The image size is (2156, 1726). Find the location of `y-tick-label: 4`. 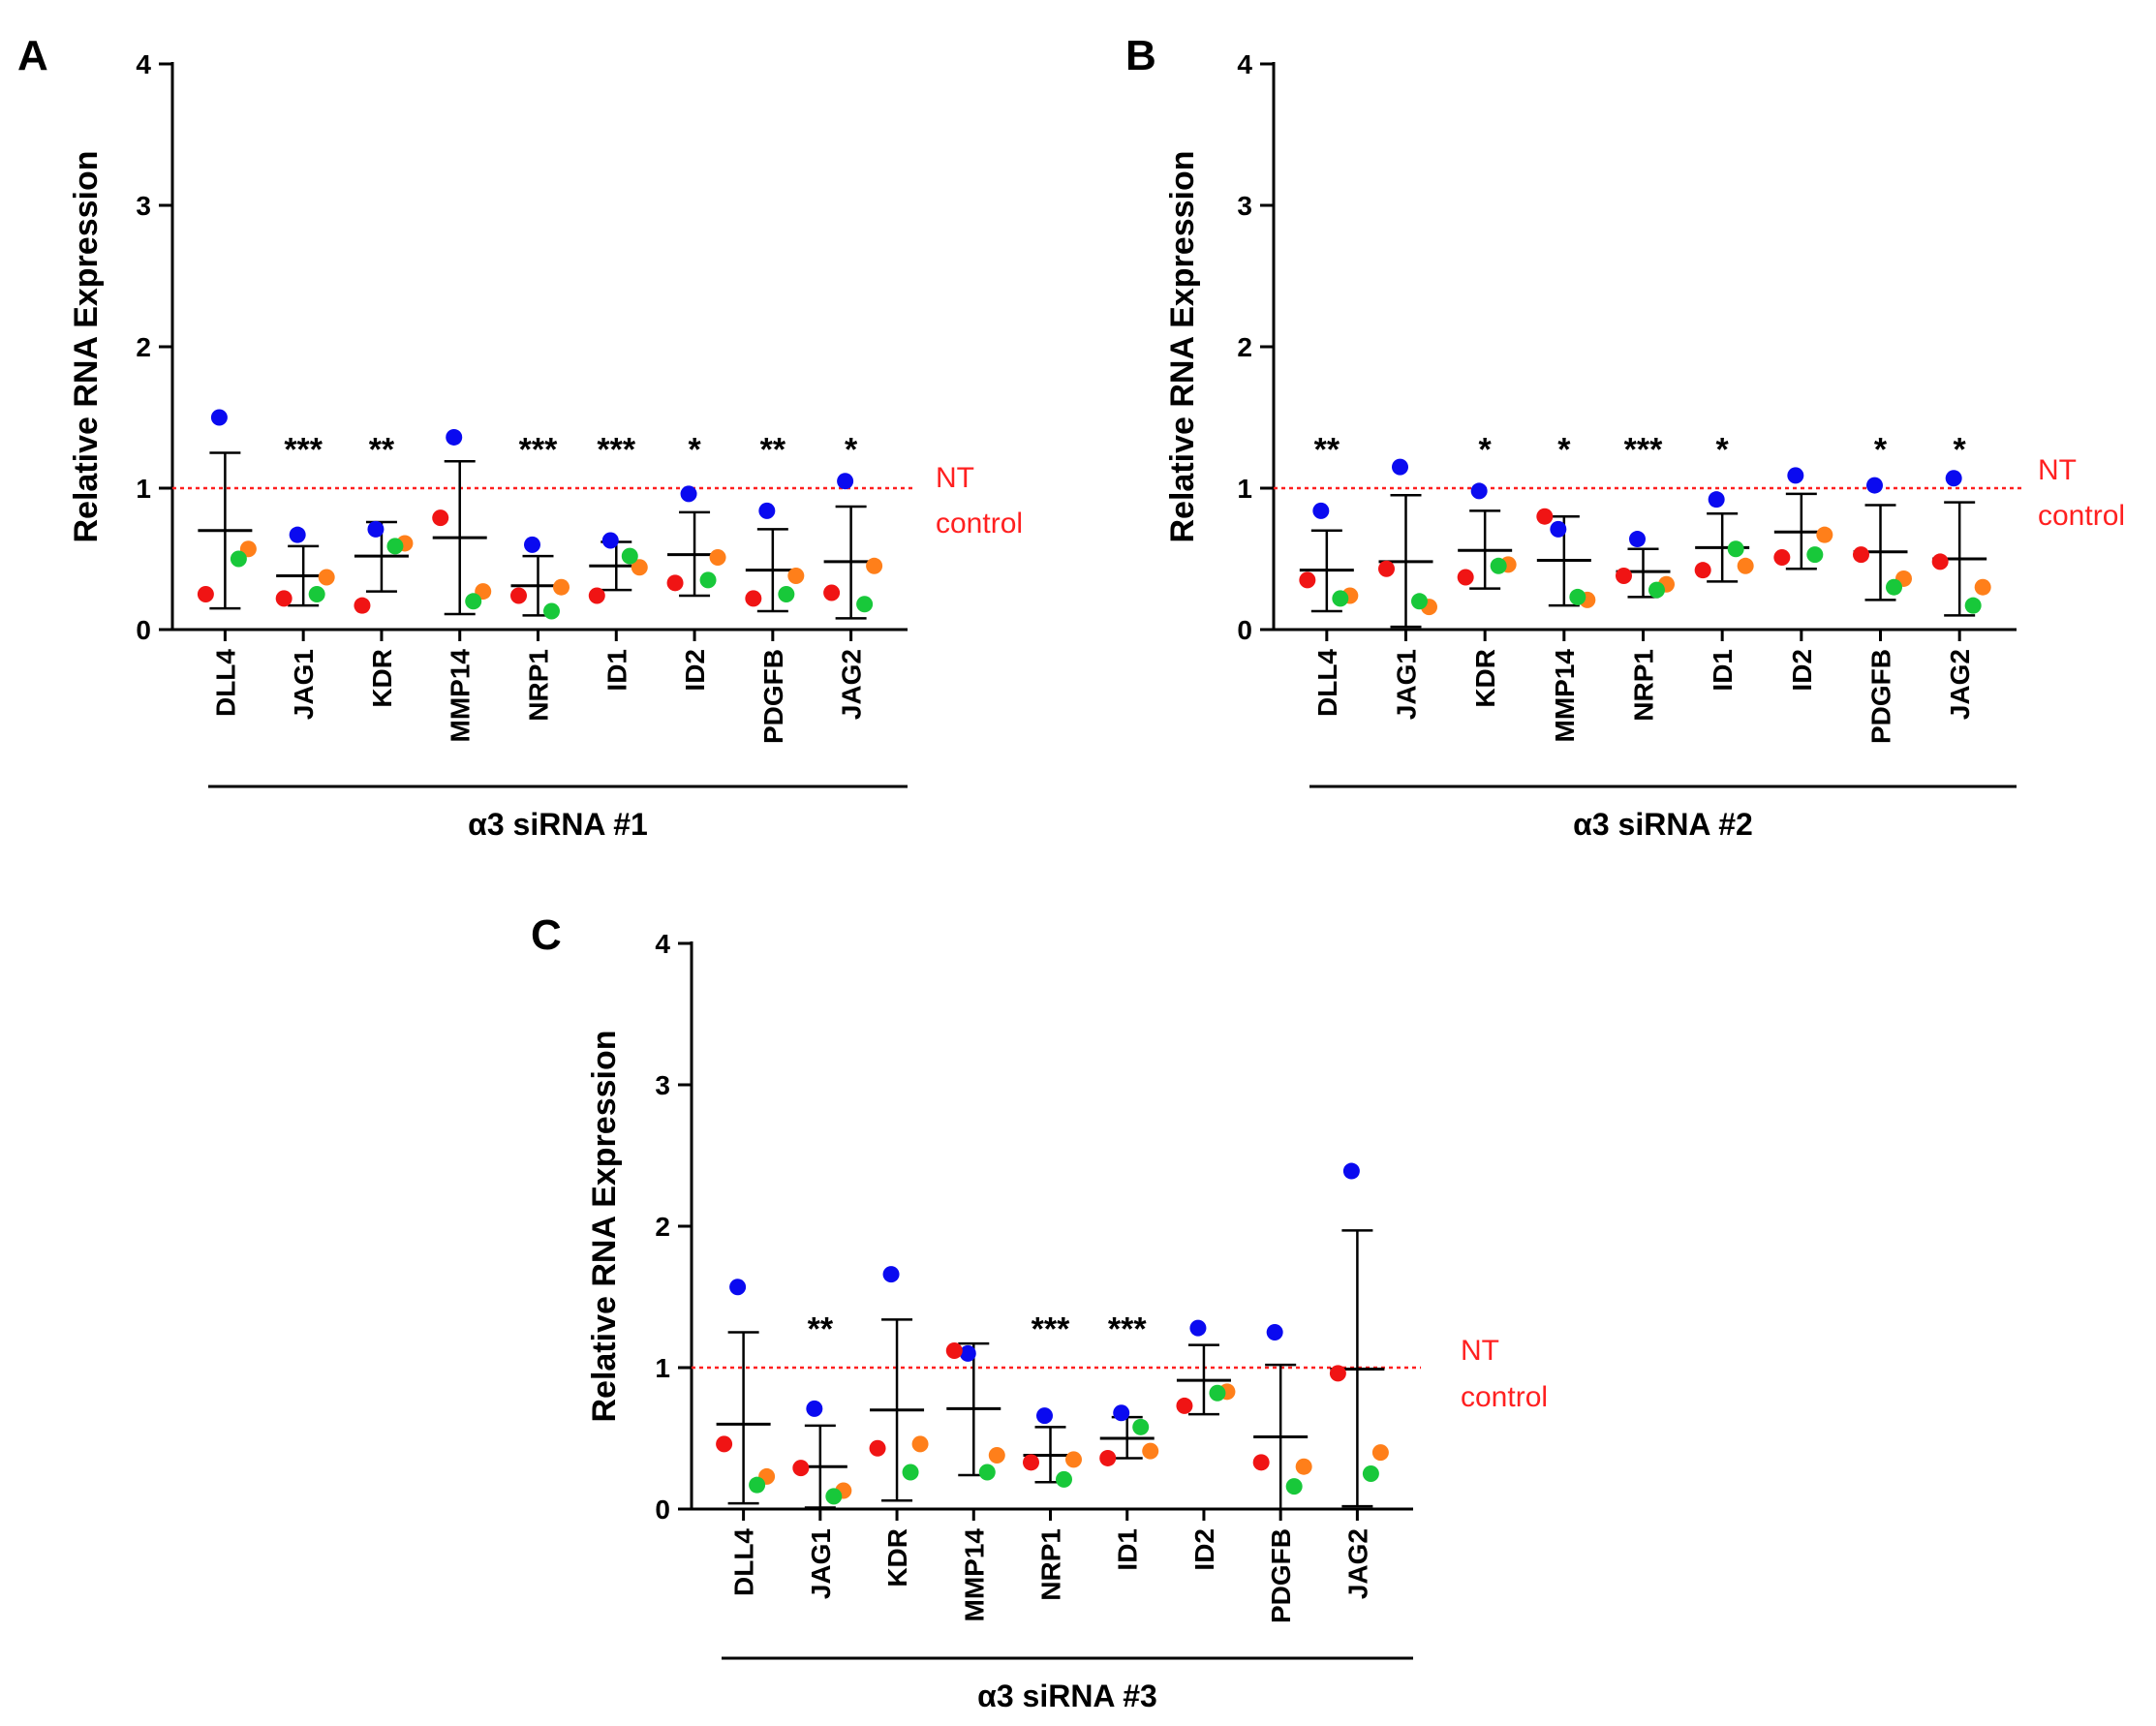

y-tick-label: 4 is located at coordinates (662, 944).